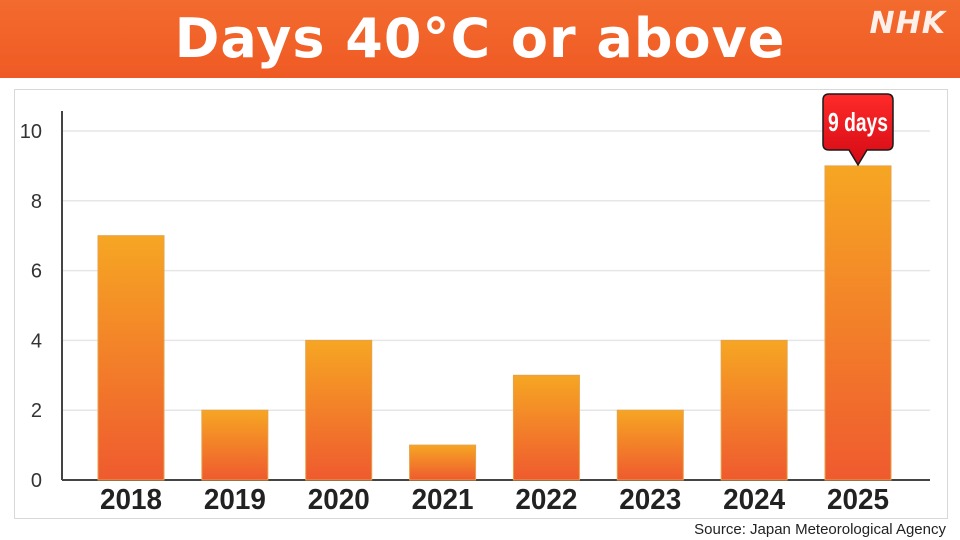 This screenshot has height=540, width=960. I want to click on y-tick-label: 0, so click(36, 481).